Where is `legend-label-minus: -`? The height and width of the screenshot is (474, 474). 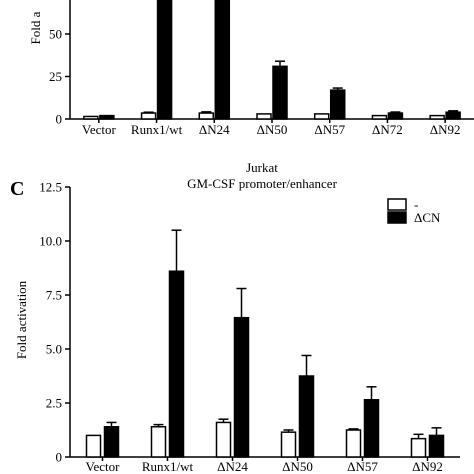 legend-label-minus: - is located at coordinates (416, 204).